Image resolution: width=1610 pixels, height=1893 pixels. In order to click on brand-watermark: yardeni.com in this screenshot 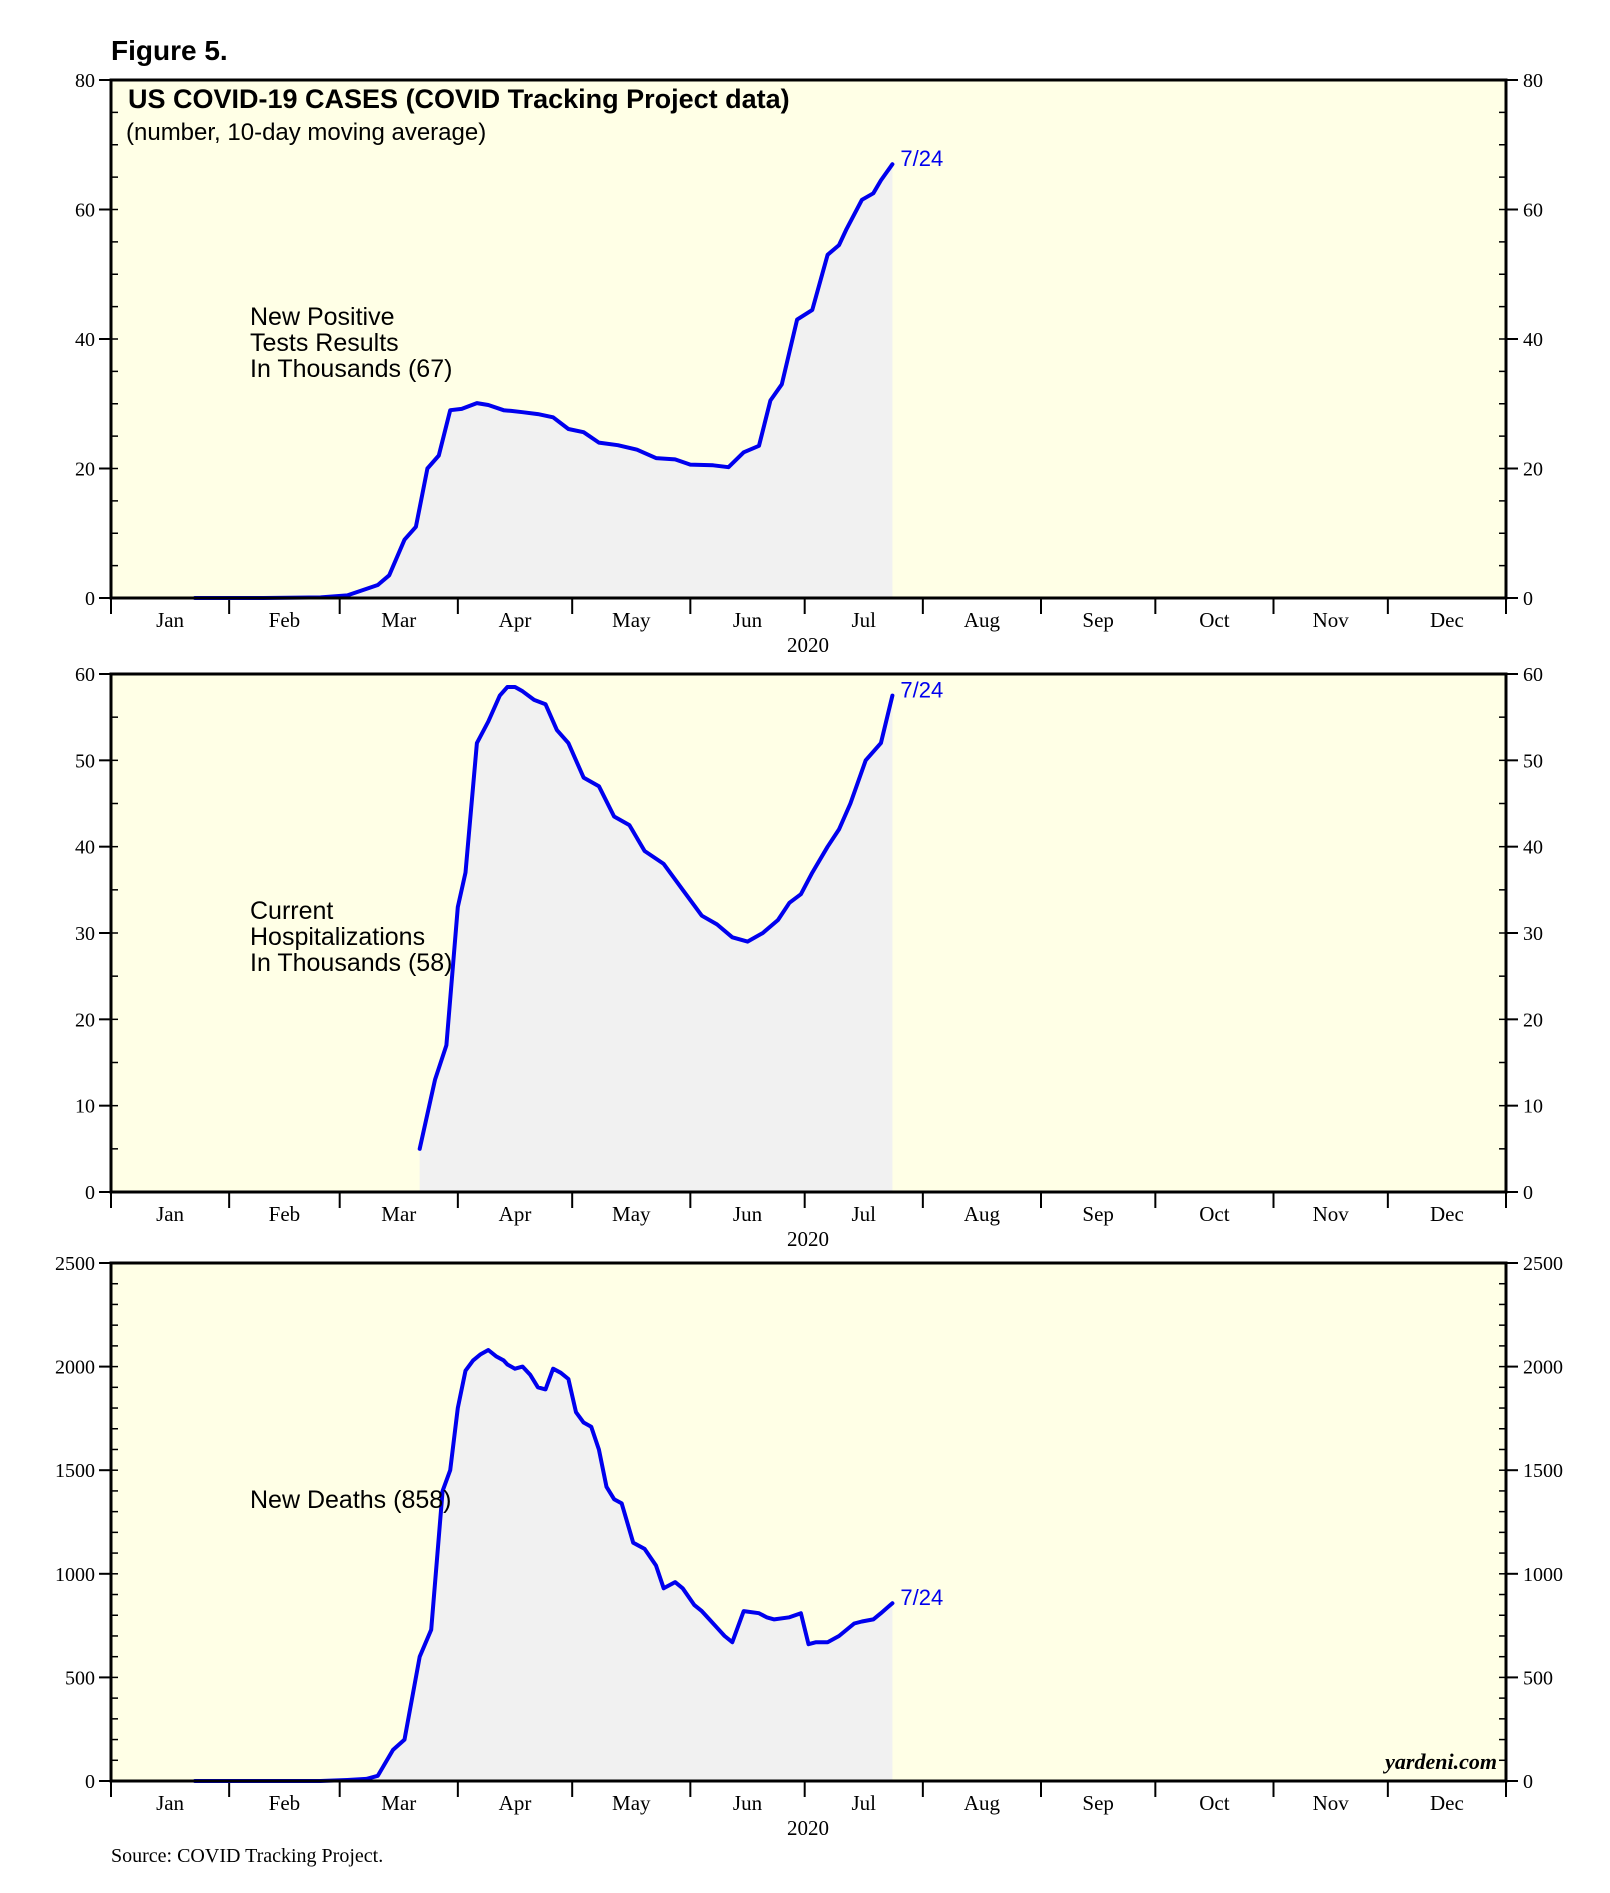, I will do `click(1439, 1761)`.